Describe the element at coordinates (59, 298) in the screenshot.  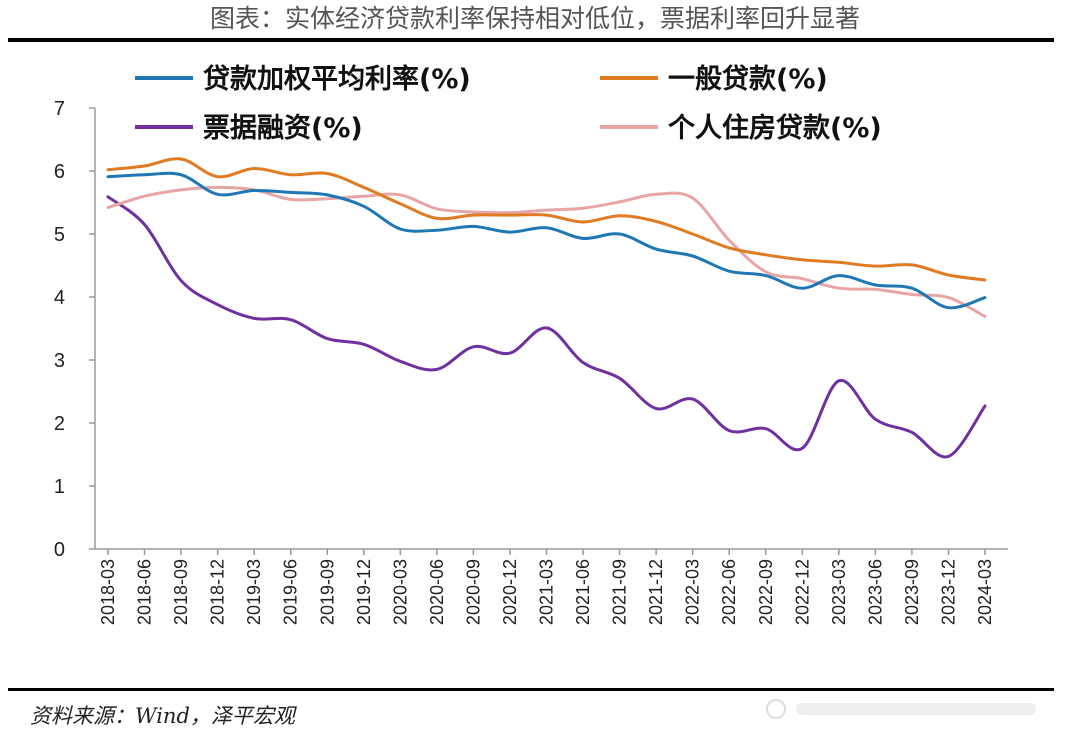
I see `y-tick-label: 4` at that location.